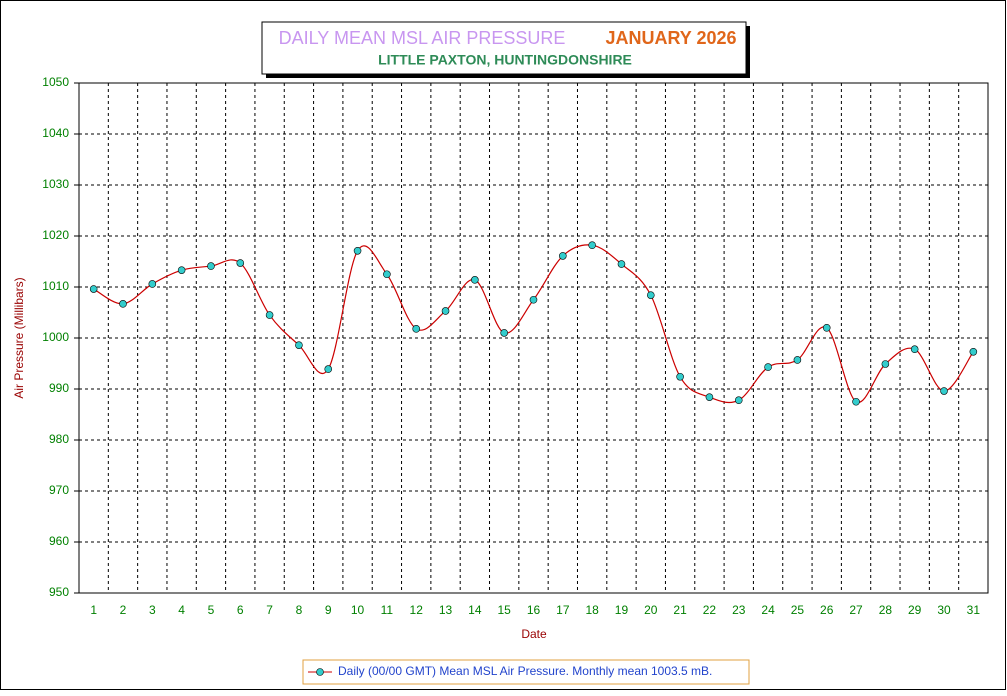  What do you see at coordinates (475, 610) in the screenshot?
I see `x-tick-label: 14` at bounding box center [475, 610].